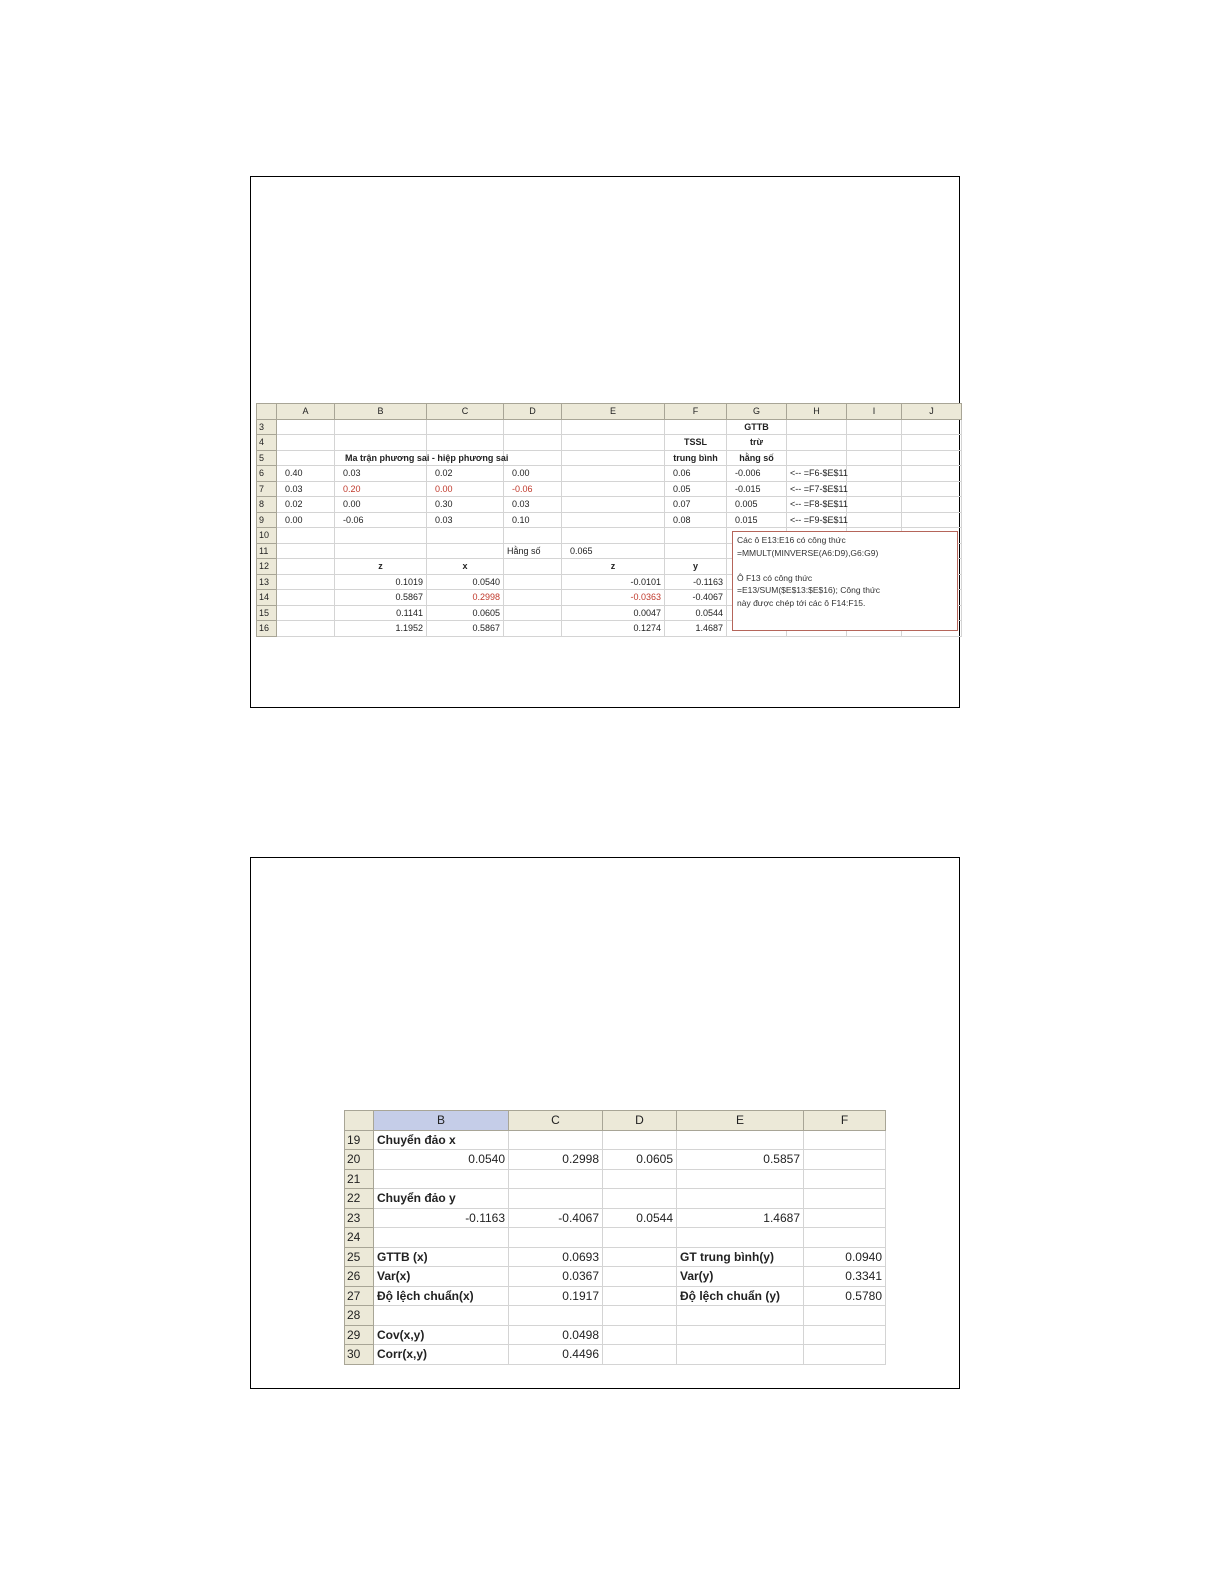  Describe the element at coordinates (266, 426) in the screenshot. I see `row-header: 3` at that location.